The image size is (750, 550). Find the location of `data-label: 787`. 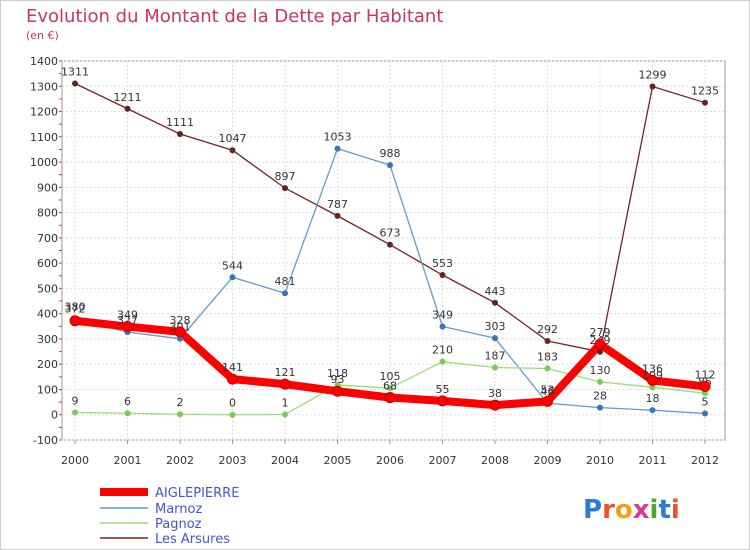

data-label: 787 is located at coordinates (337, 204).